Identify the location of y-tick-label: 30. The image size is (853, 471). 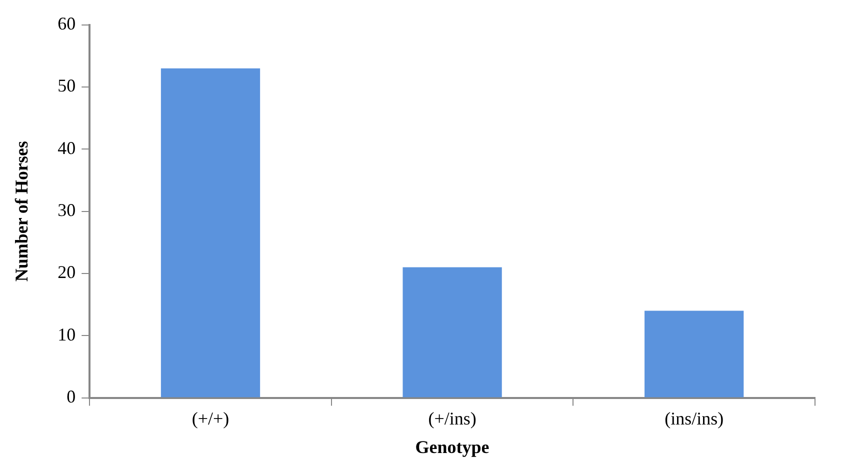
(67, 210).